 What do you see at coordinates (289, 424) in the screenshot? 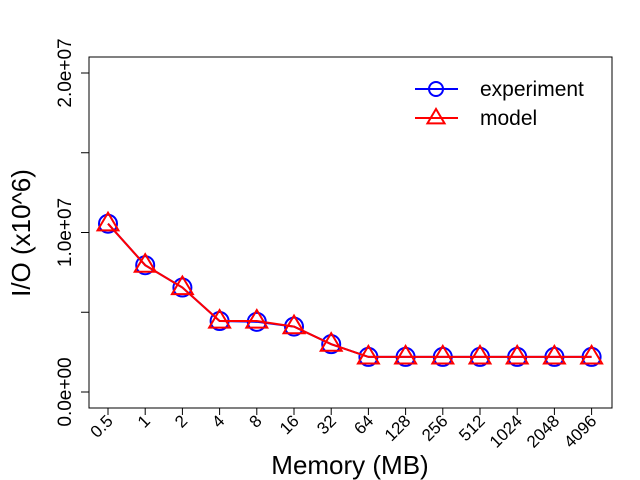
I see `x-tick-label: 16` at bounding box center [289, 424].